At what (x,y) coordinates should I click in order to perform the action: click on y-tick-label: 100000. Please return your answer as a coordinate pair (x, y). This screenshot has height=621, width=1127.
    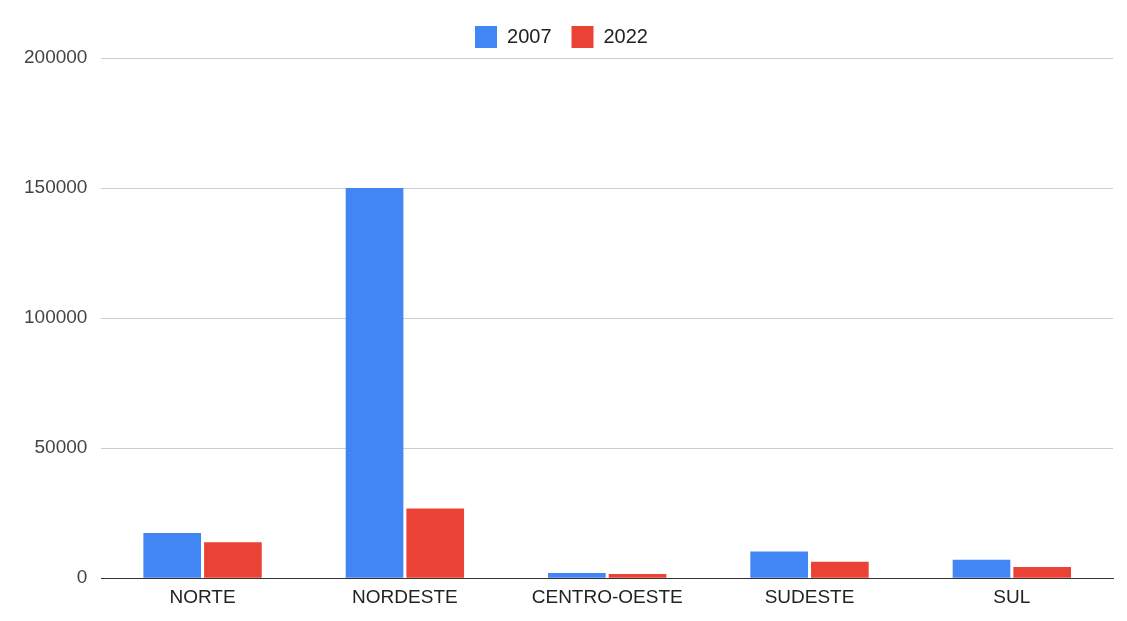
    Looking at the image, I should click on (56, 317).